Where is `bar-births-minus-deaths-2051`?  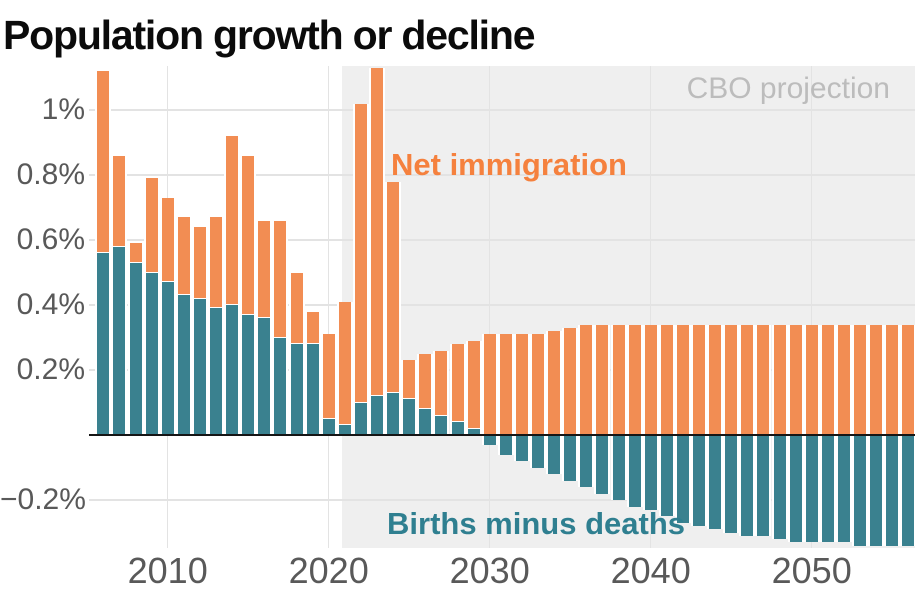
bar-births-minus-deaths-2051 is located at coordinates (827, 489).